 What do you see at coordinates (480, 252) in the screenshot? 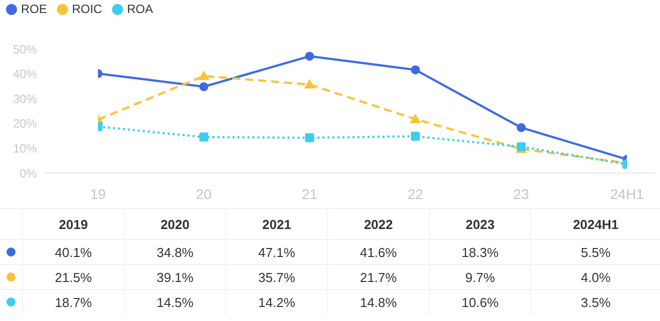
I see `data-label: 18.3%` at bounding box center [480, 252].